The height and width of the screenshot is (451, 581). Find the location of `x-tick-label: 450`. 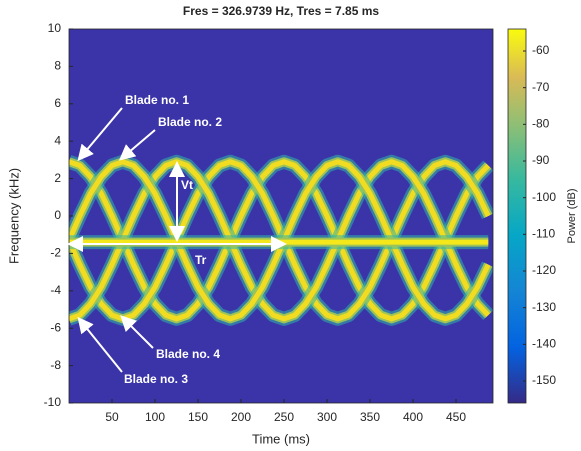

x-tick-label: 450 is located at coordinates (456, 417).